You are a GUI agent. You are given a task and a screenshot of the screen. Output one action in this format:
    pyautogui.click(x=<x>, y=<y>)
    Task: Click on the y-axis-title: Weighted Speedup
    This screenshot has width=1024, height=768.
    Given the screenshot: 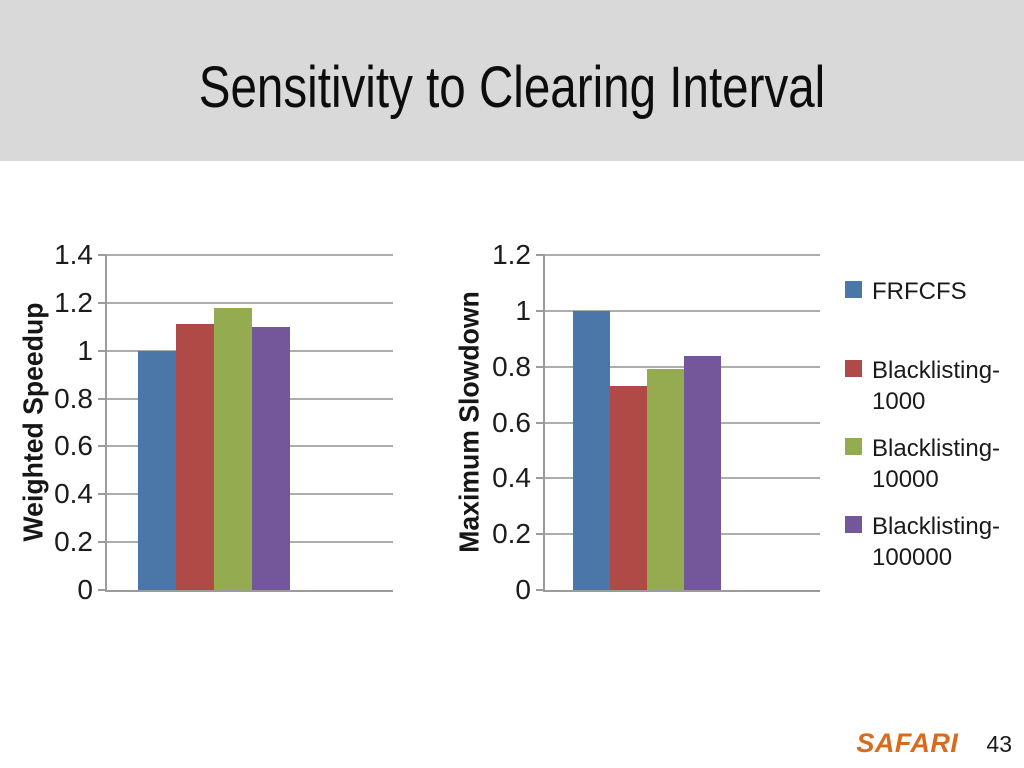 What is the action you would take?
    pyautogui.click(x=33, y=422)
    